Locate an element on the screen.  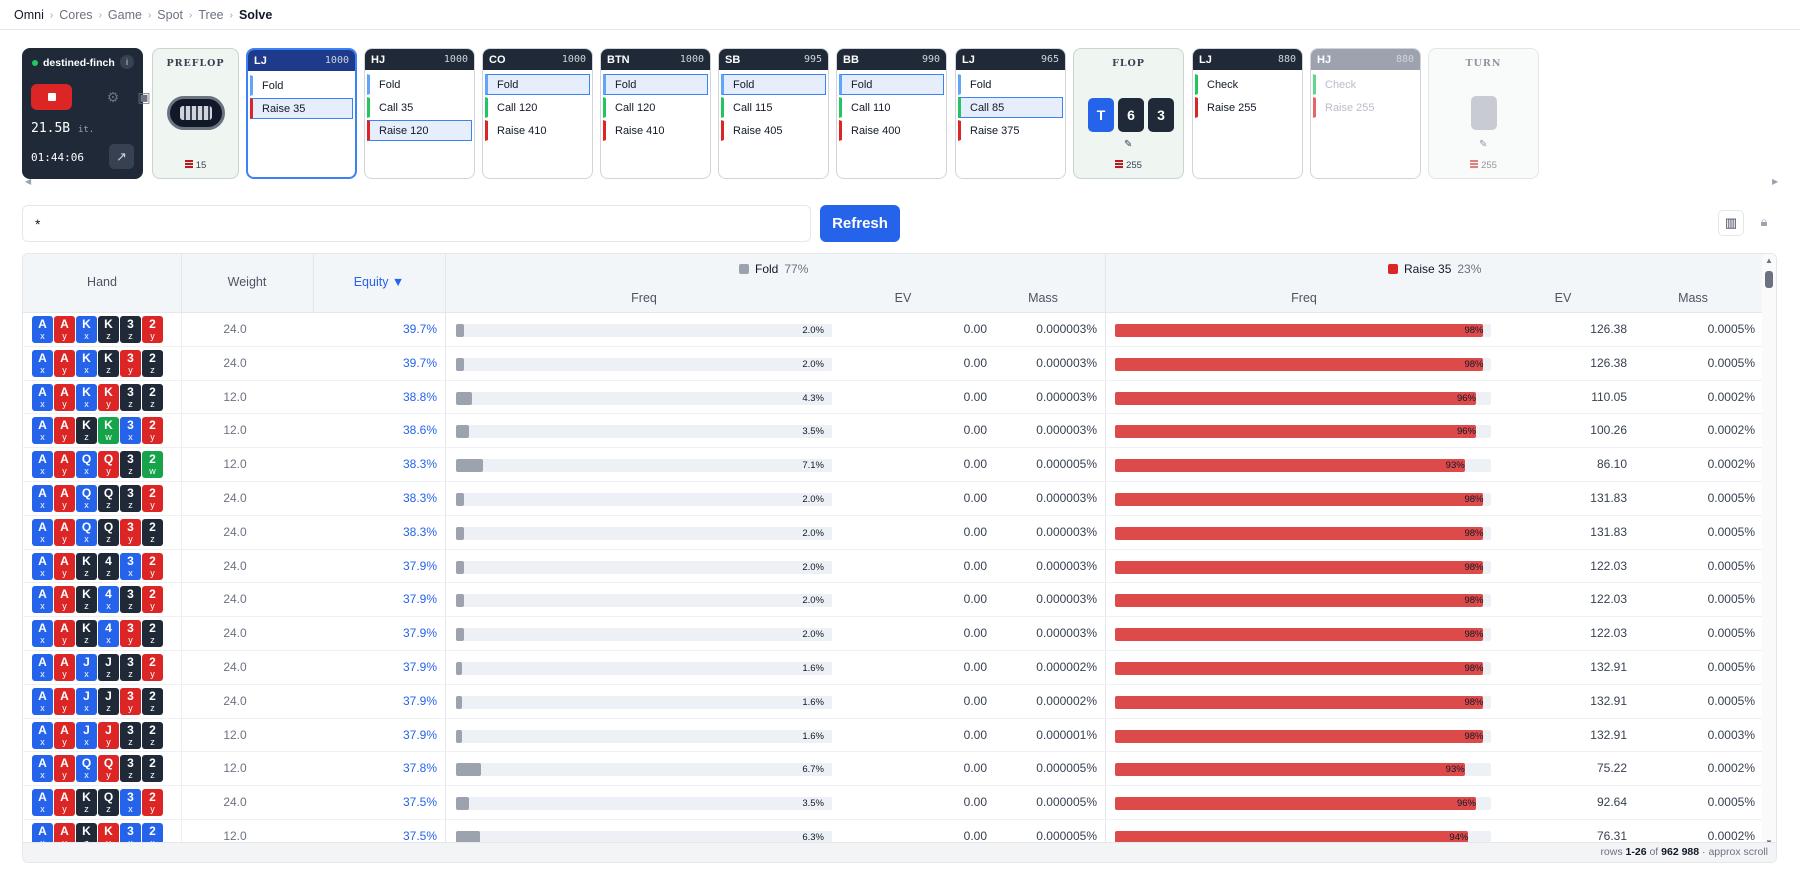
vertical-scrollbar: ▲ ▼ is located at coordinates (1769, 551).